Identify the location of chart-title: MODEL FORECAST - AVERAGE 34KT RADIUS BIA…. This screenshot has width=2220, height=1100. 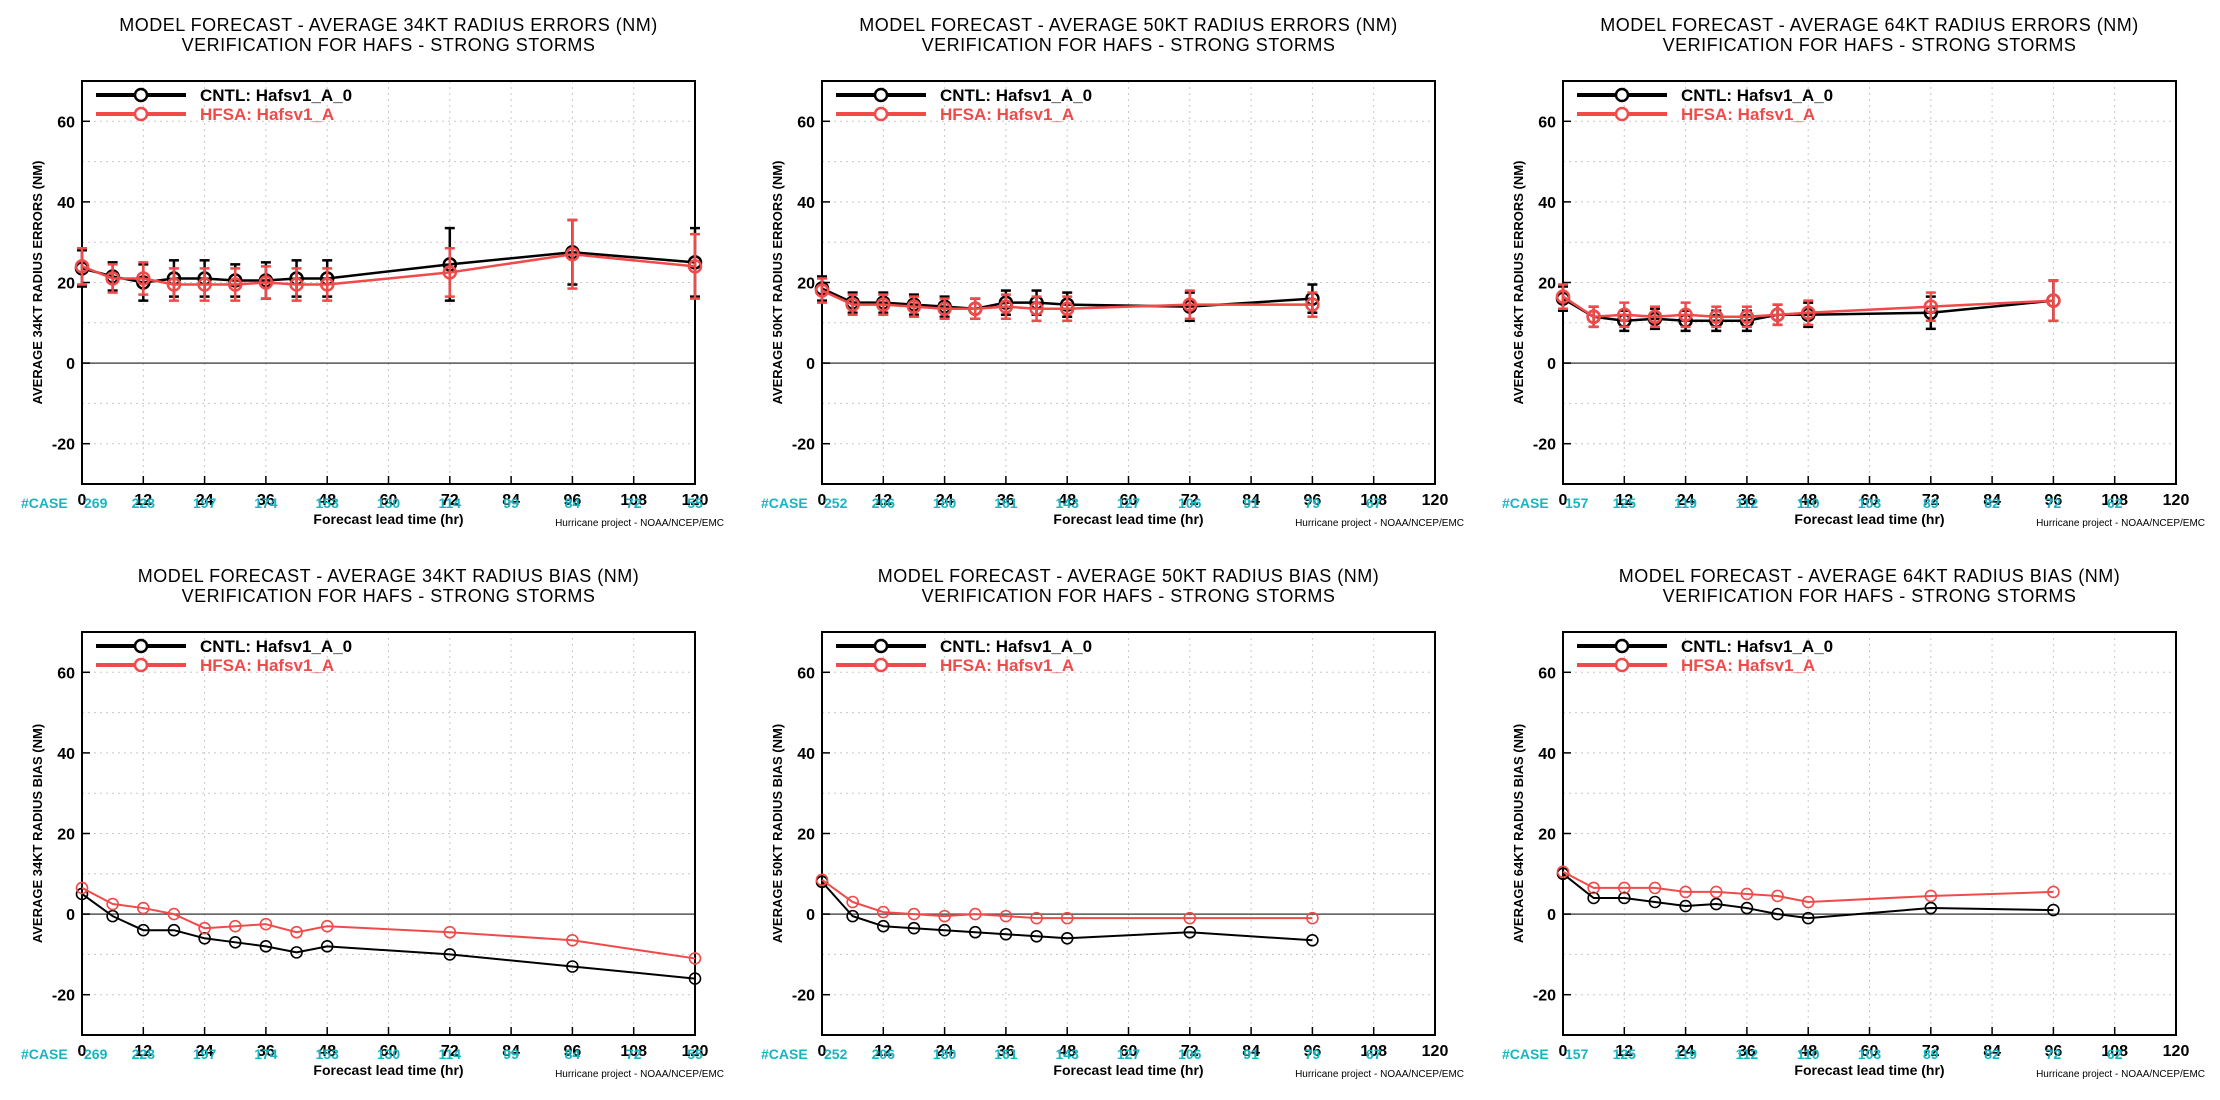
(388, 576).